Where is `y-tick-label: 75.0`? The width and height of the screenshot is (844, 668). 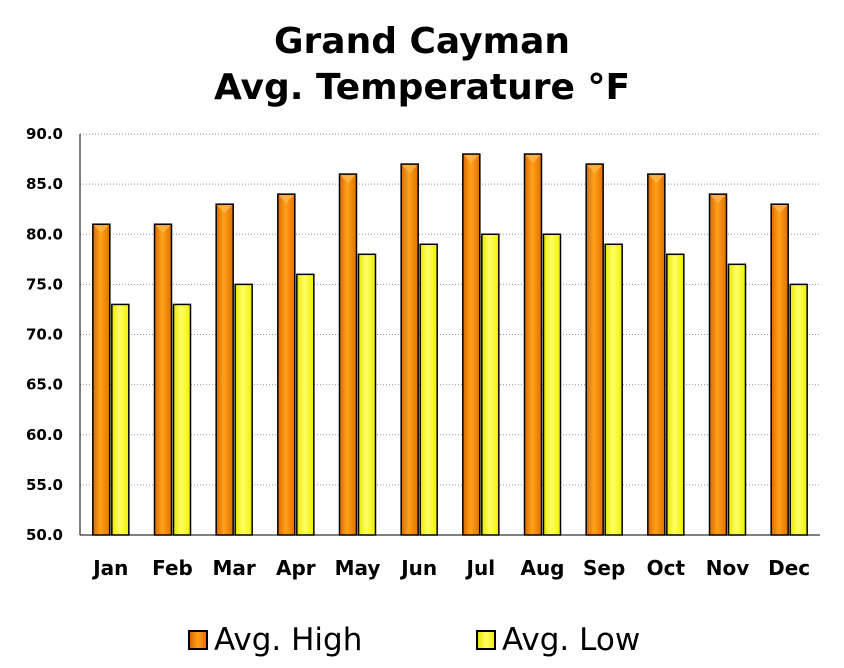
y-tick-label: 75.0 is located at coordinates (44, 284).